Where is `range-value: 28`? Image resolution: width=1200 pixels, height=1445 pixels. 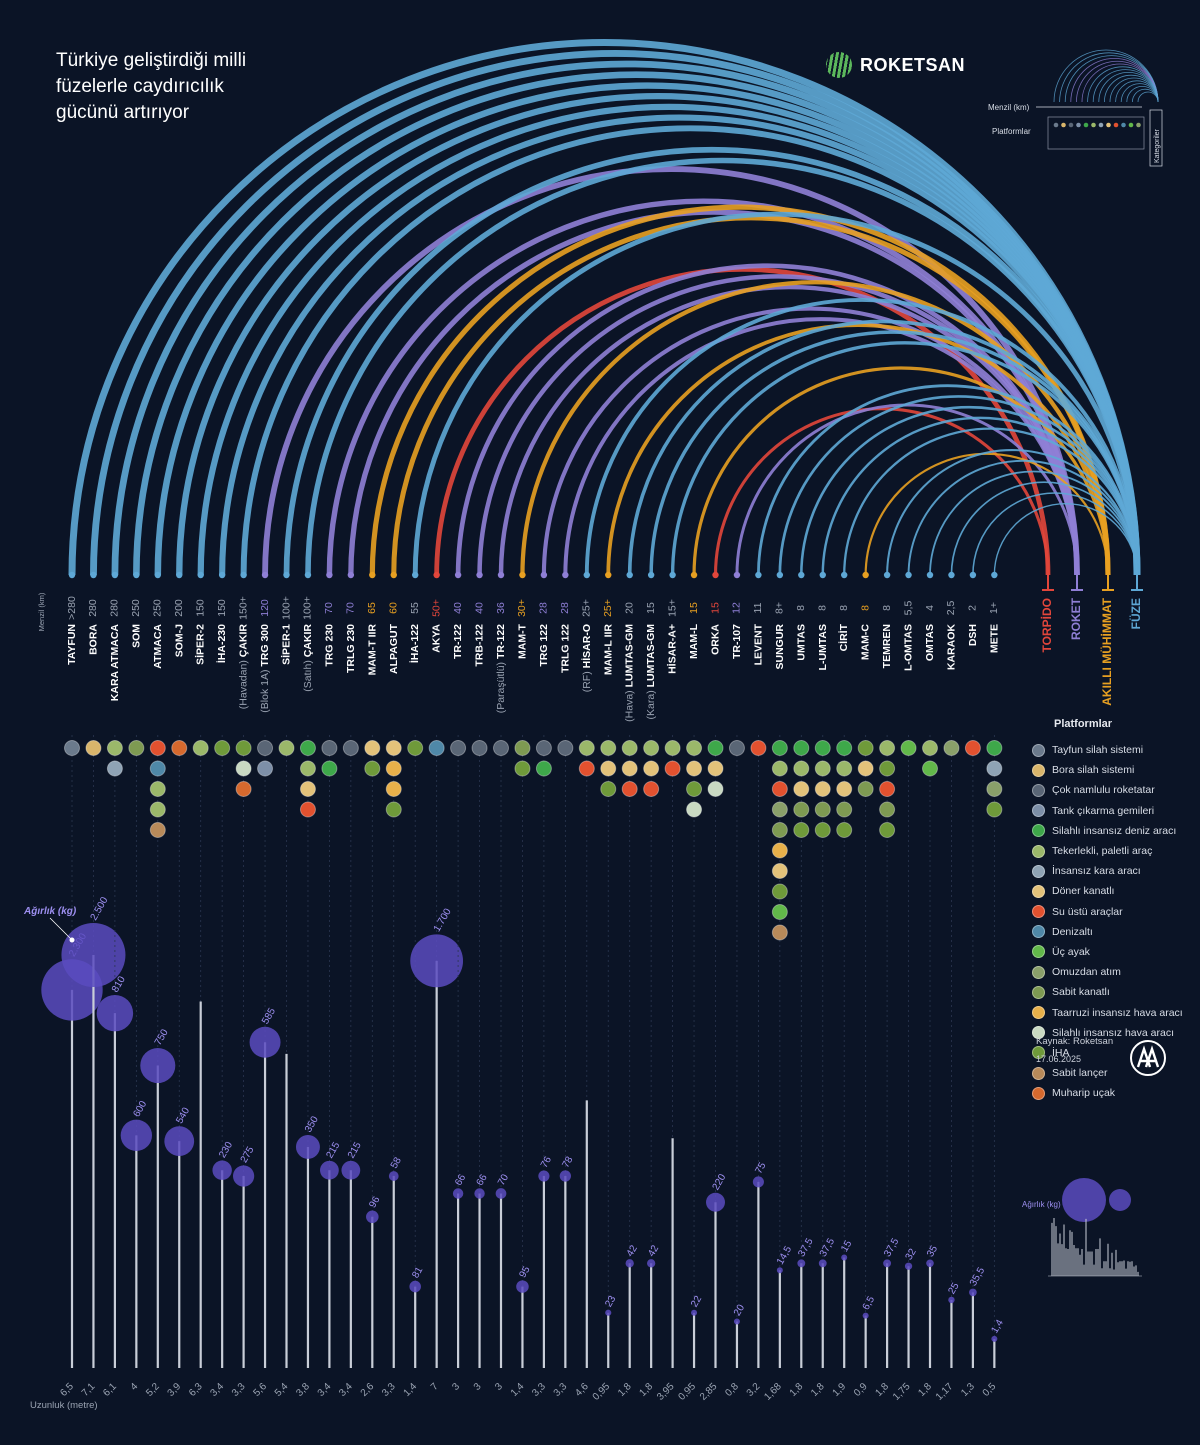
range-value: 28 is located at coordinates (565, 608).